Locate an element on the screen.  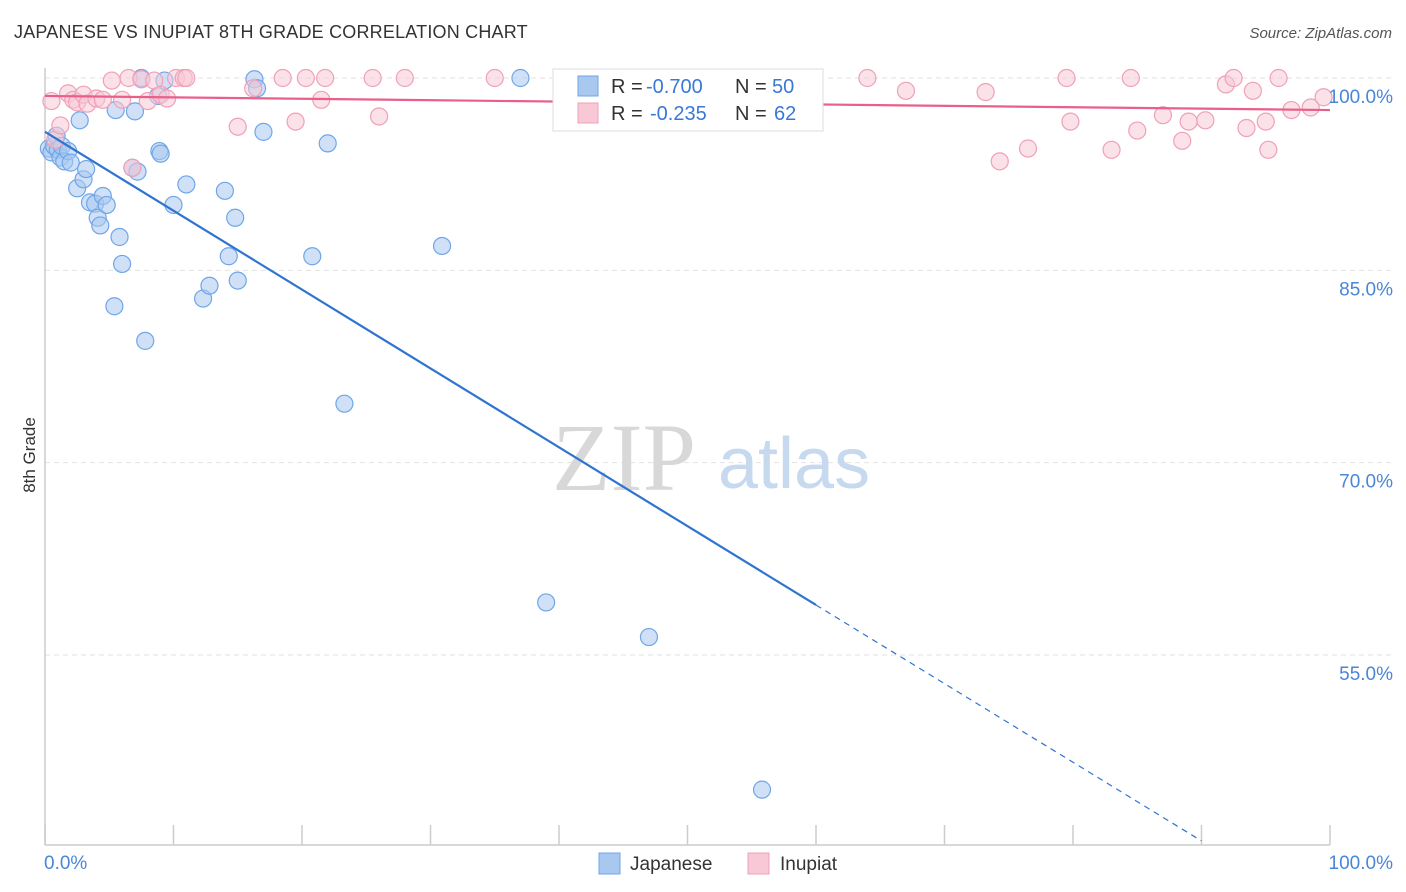
y-tick-labels: 100.0% 85.0% 70.0% 55.0% is located at coordinates (1361, 386).